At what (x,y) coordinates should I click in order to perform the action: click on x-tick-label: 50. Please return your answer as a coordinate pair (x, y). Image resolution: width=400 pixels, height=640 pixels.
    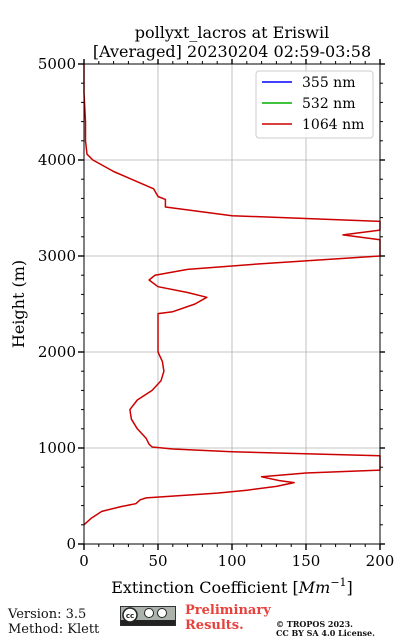
    Looking at the image, I should click on (157, 561).